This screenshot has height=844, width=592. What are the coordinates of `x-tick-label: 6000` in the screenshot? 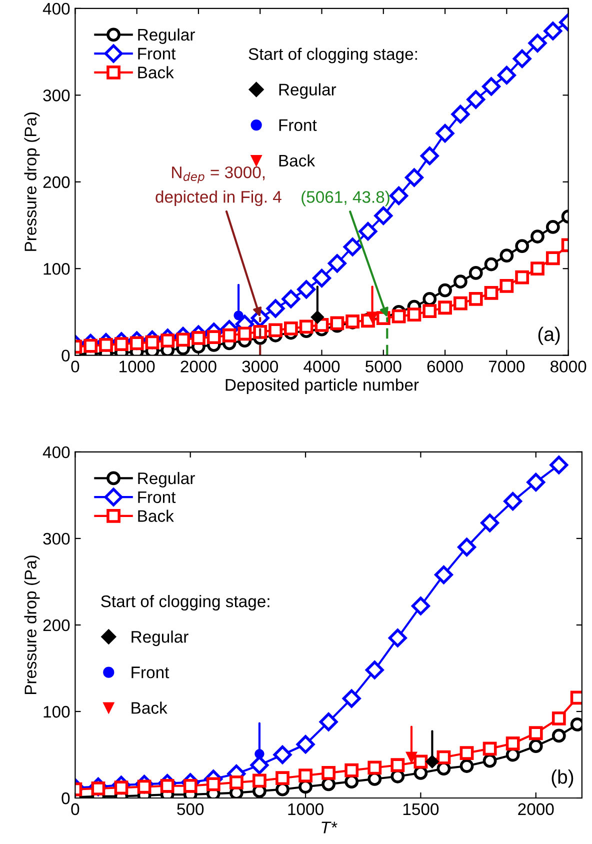 It's located at (445, 366).